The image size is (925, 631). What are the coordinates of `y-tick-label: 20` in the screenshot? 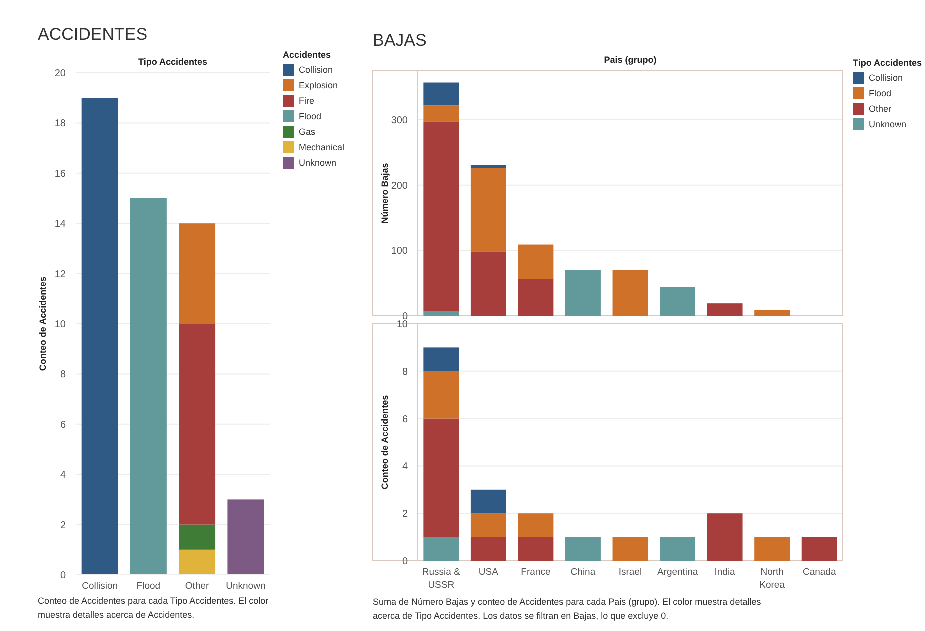 It's located at (60, 74).